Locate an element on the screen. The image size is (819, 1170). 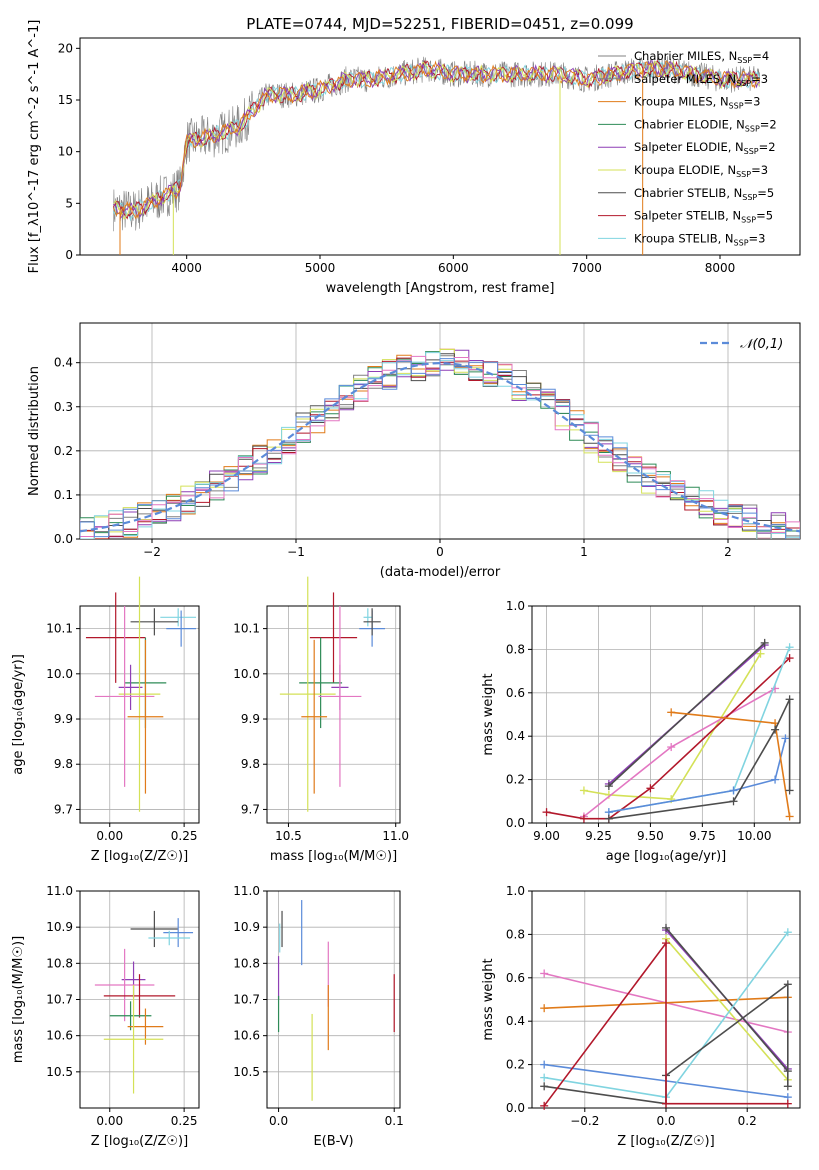
x-tick-label: 11.0 is located at coordinates (395, 836).